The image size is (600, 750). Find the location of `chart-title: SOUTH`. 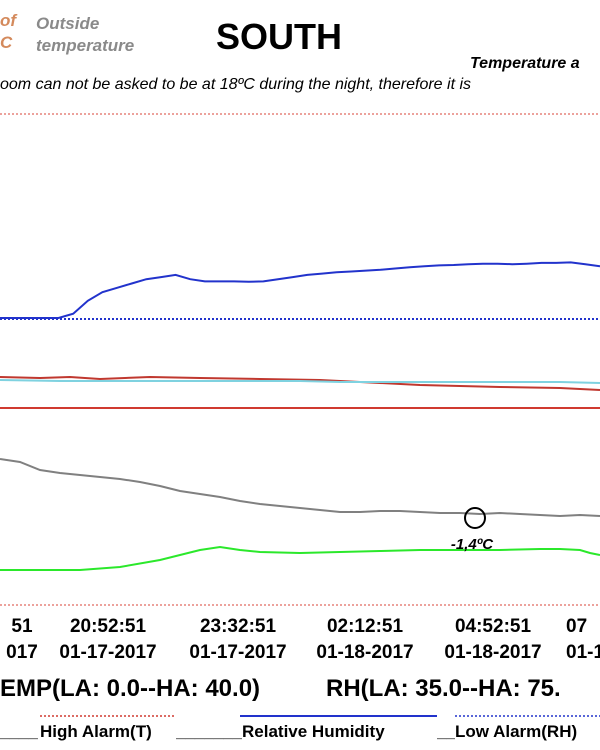

chart-title: SOUTH is located at coordinates (279, 36).